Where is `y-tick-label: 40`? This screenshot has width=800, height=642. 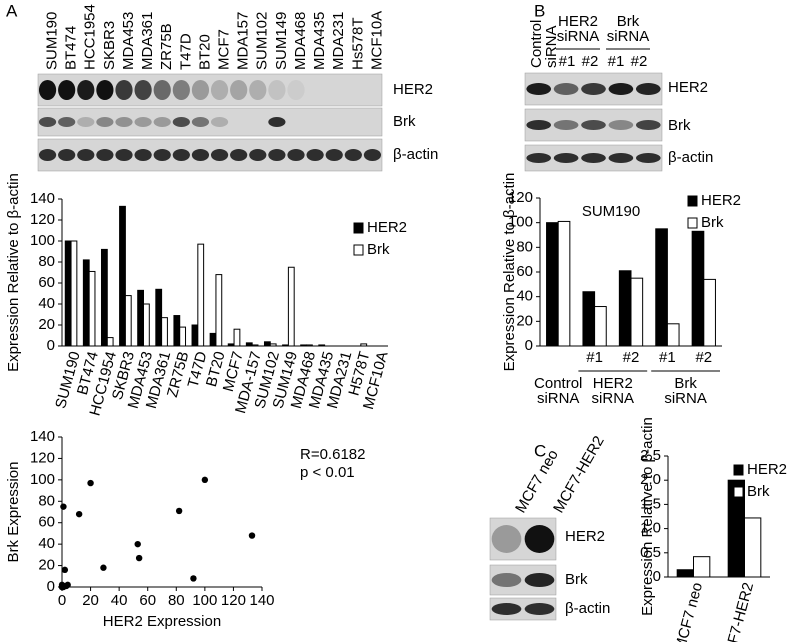 y-tick-label: 40 is located at coordinates (524, 296).